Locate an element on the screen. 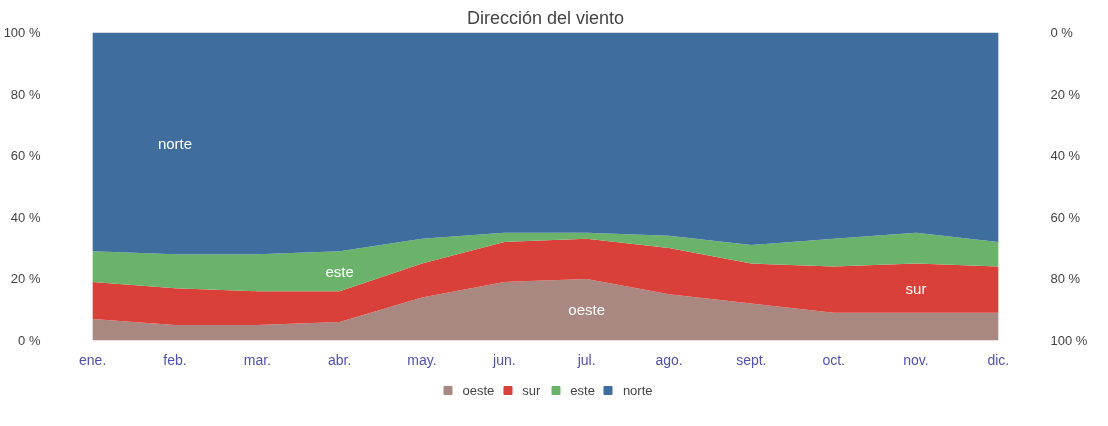 The image size is (1108, 426). y-tick-label: 80 % is located at coordinates (25, 94).